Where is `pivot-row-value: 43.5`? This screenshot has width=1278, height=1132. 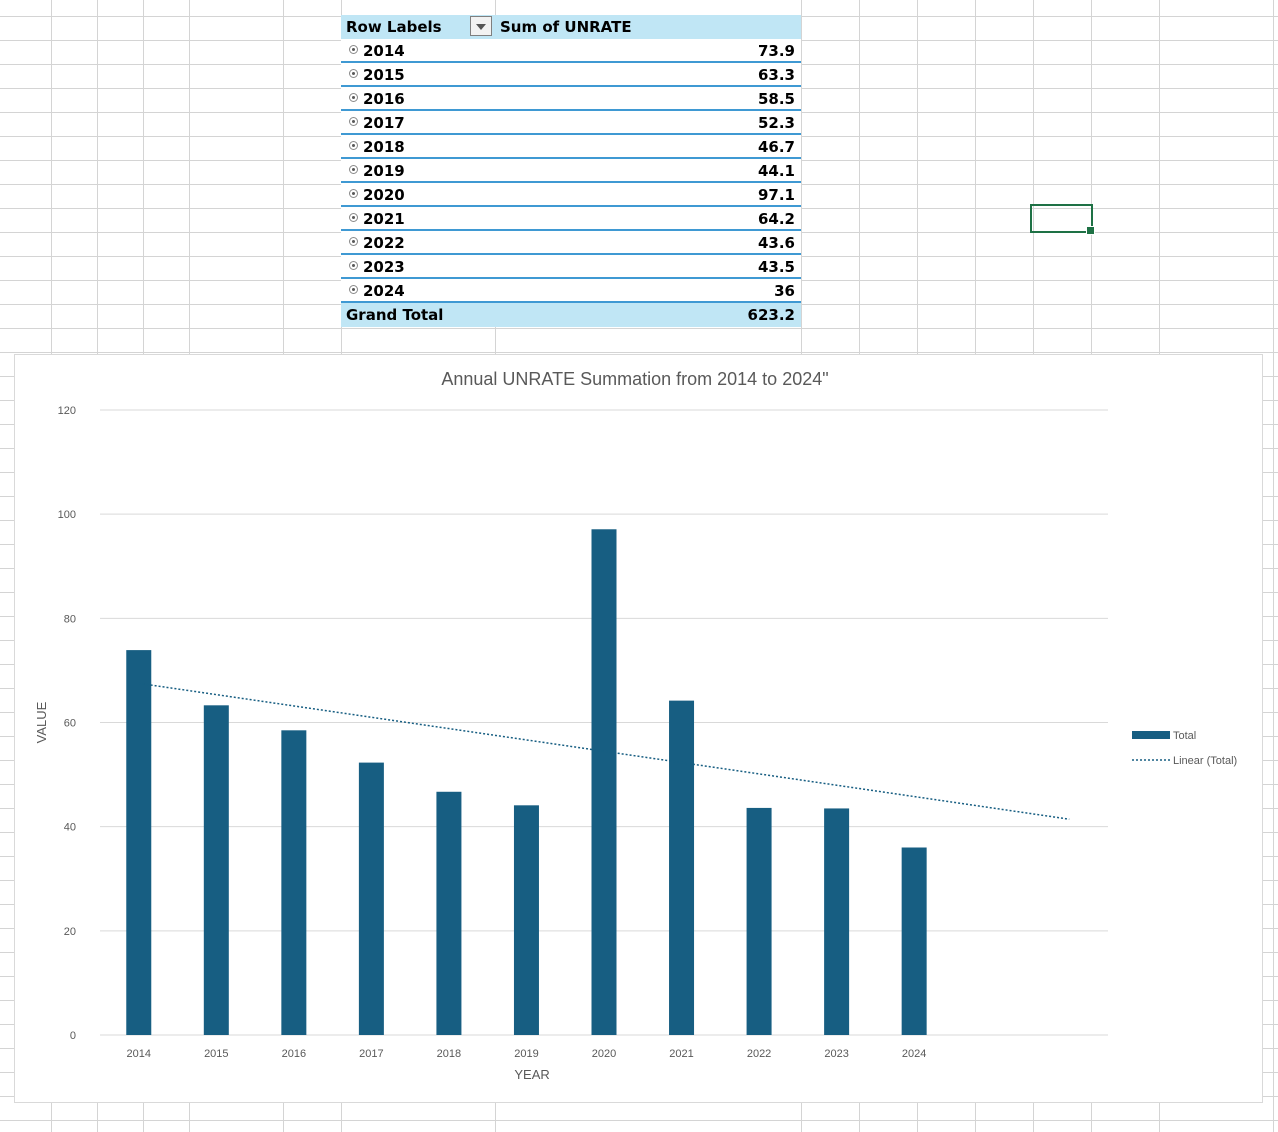
pivot-row-value: 43.5 is located at coordinates (776, 267).